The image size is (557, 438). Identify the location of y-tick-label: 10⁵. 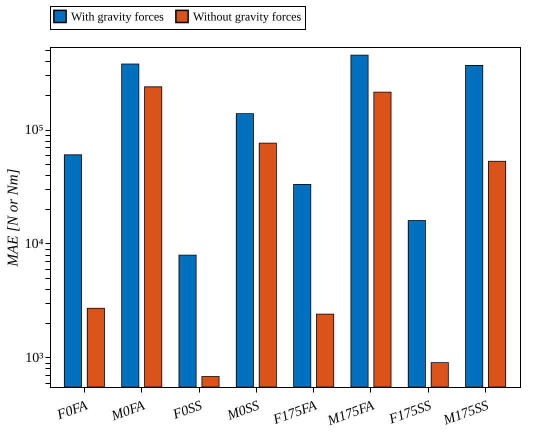
(34, 130).